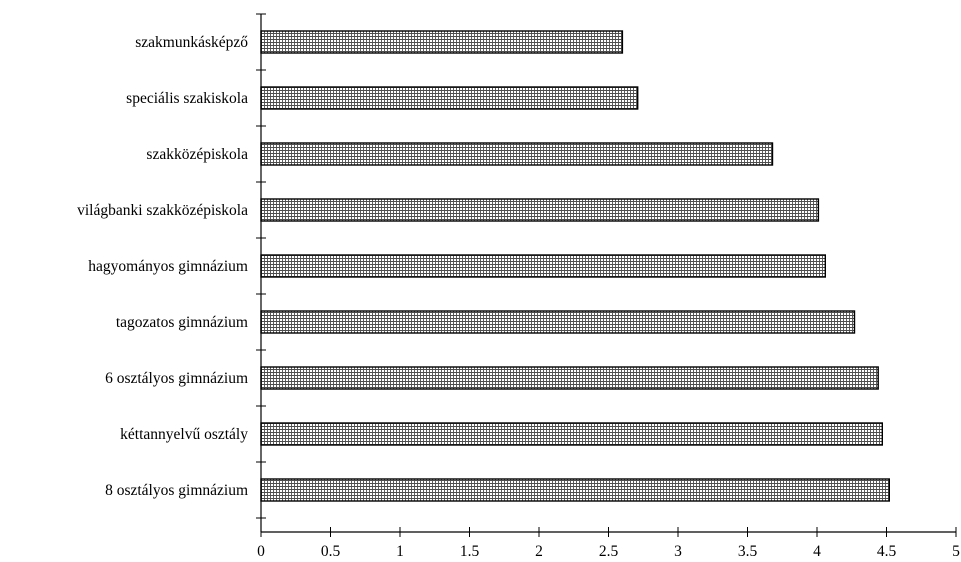  Describe the element at coordinates (191, 42) in the screenshot. I see `category-label: szakmunkásképző` at that location.